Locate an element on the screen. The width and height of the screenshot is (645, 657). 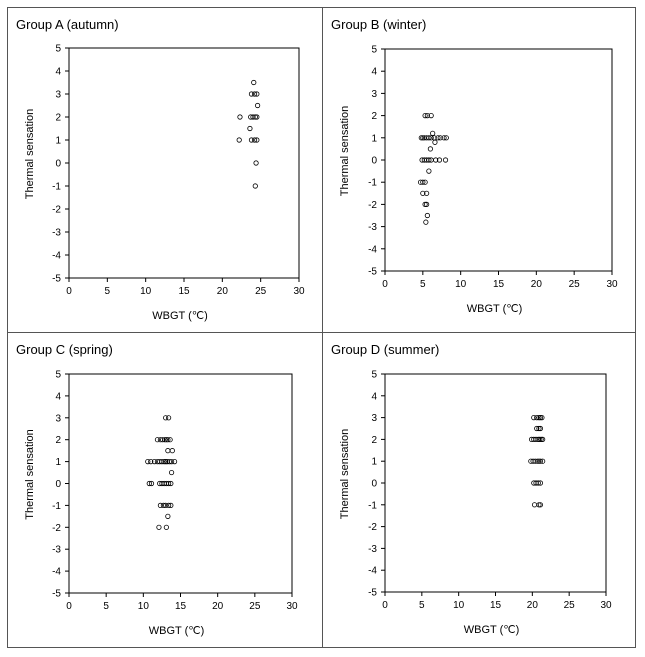
y-tick-label: 5 is located at coordinates (374, 50).